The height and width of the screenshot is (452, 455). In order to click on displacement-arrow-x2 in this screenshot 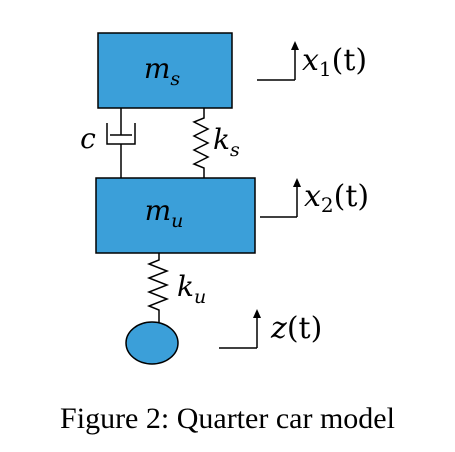, I will do `click(279, 200)`.